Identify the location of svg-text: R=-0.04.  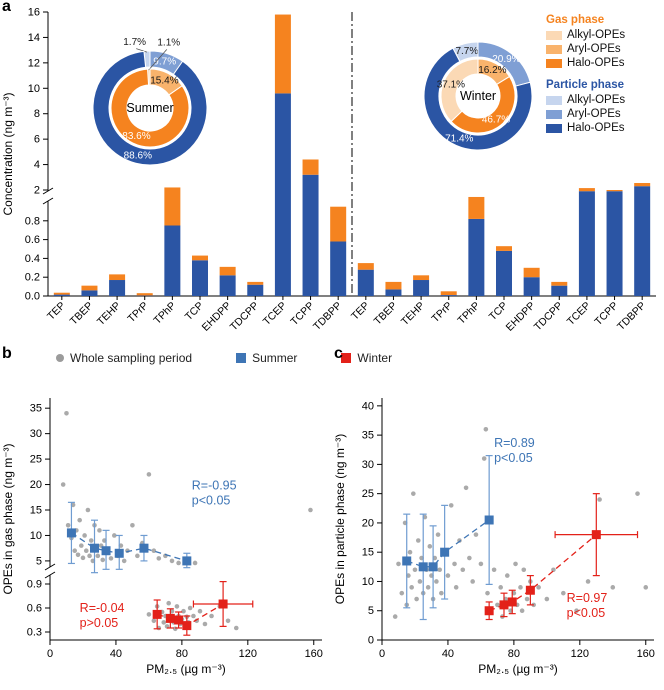
(102, 608).